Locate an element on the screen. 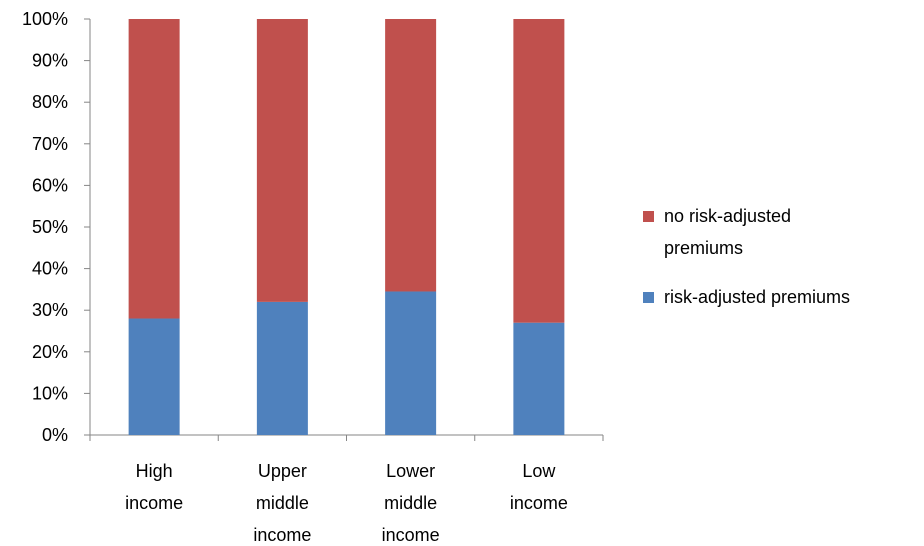 This screenshot has height=546, width=924. y-tick-label: 20% is located at coordinates (50, 352).